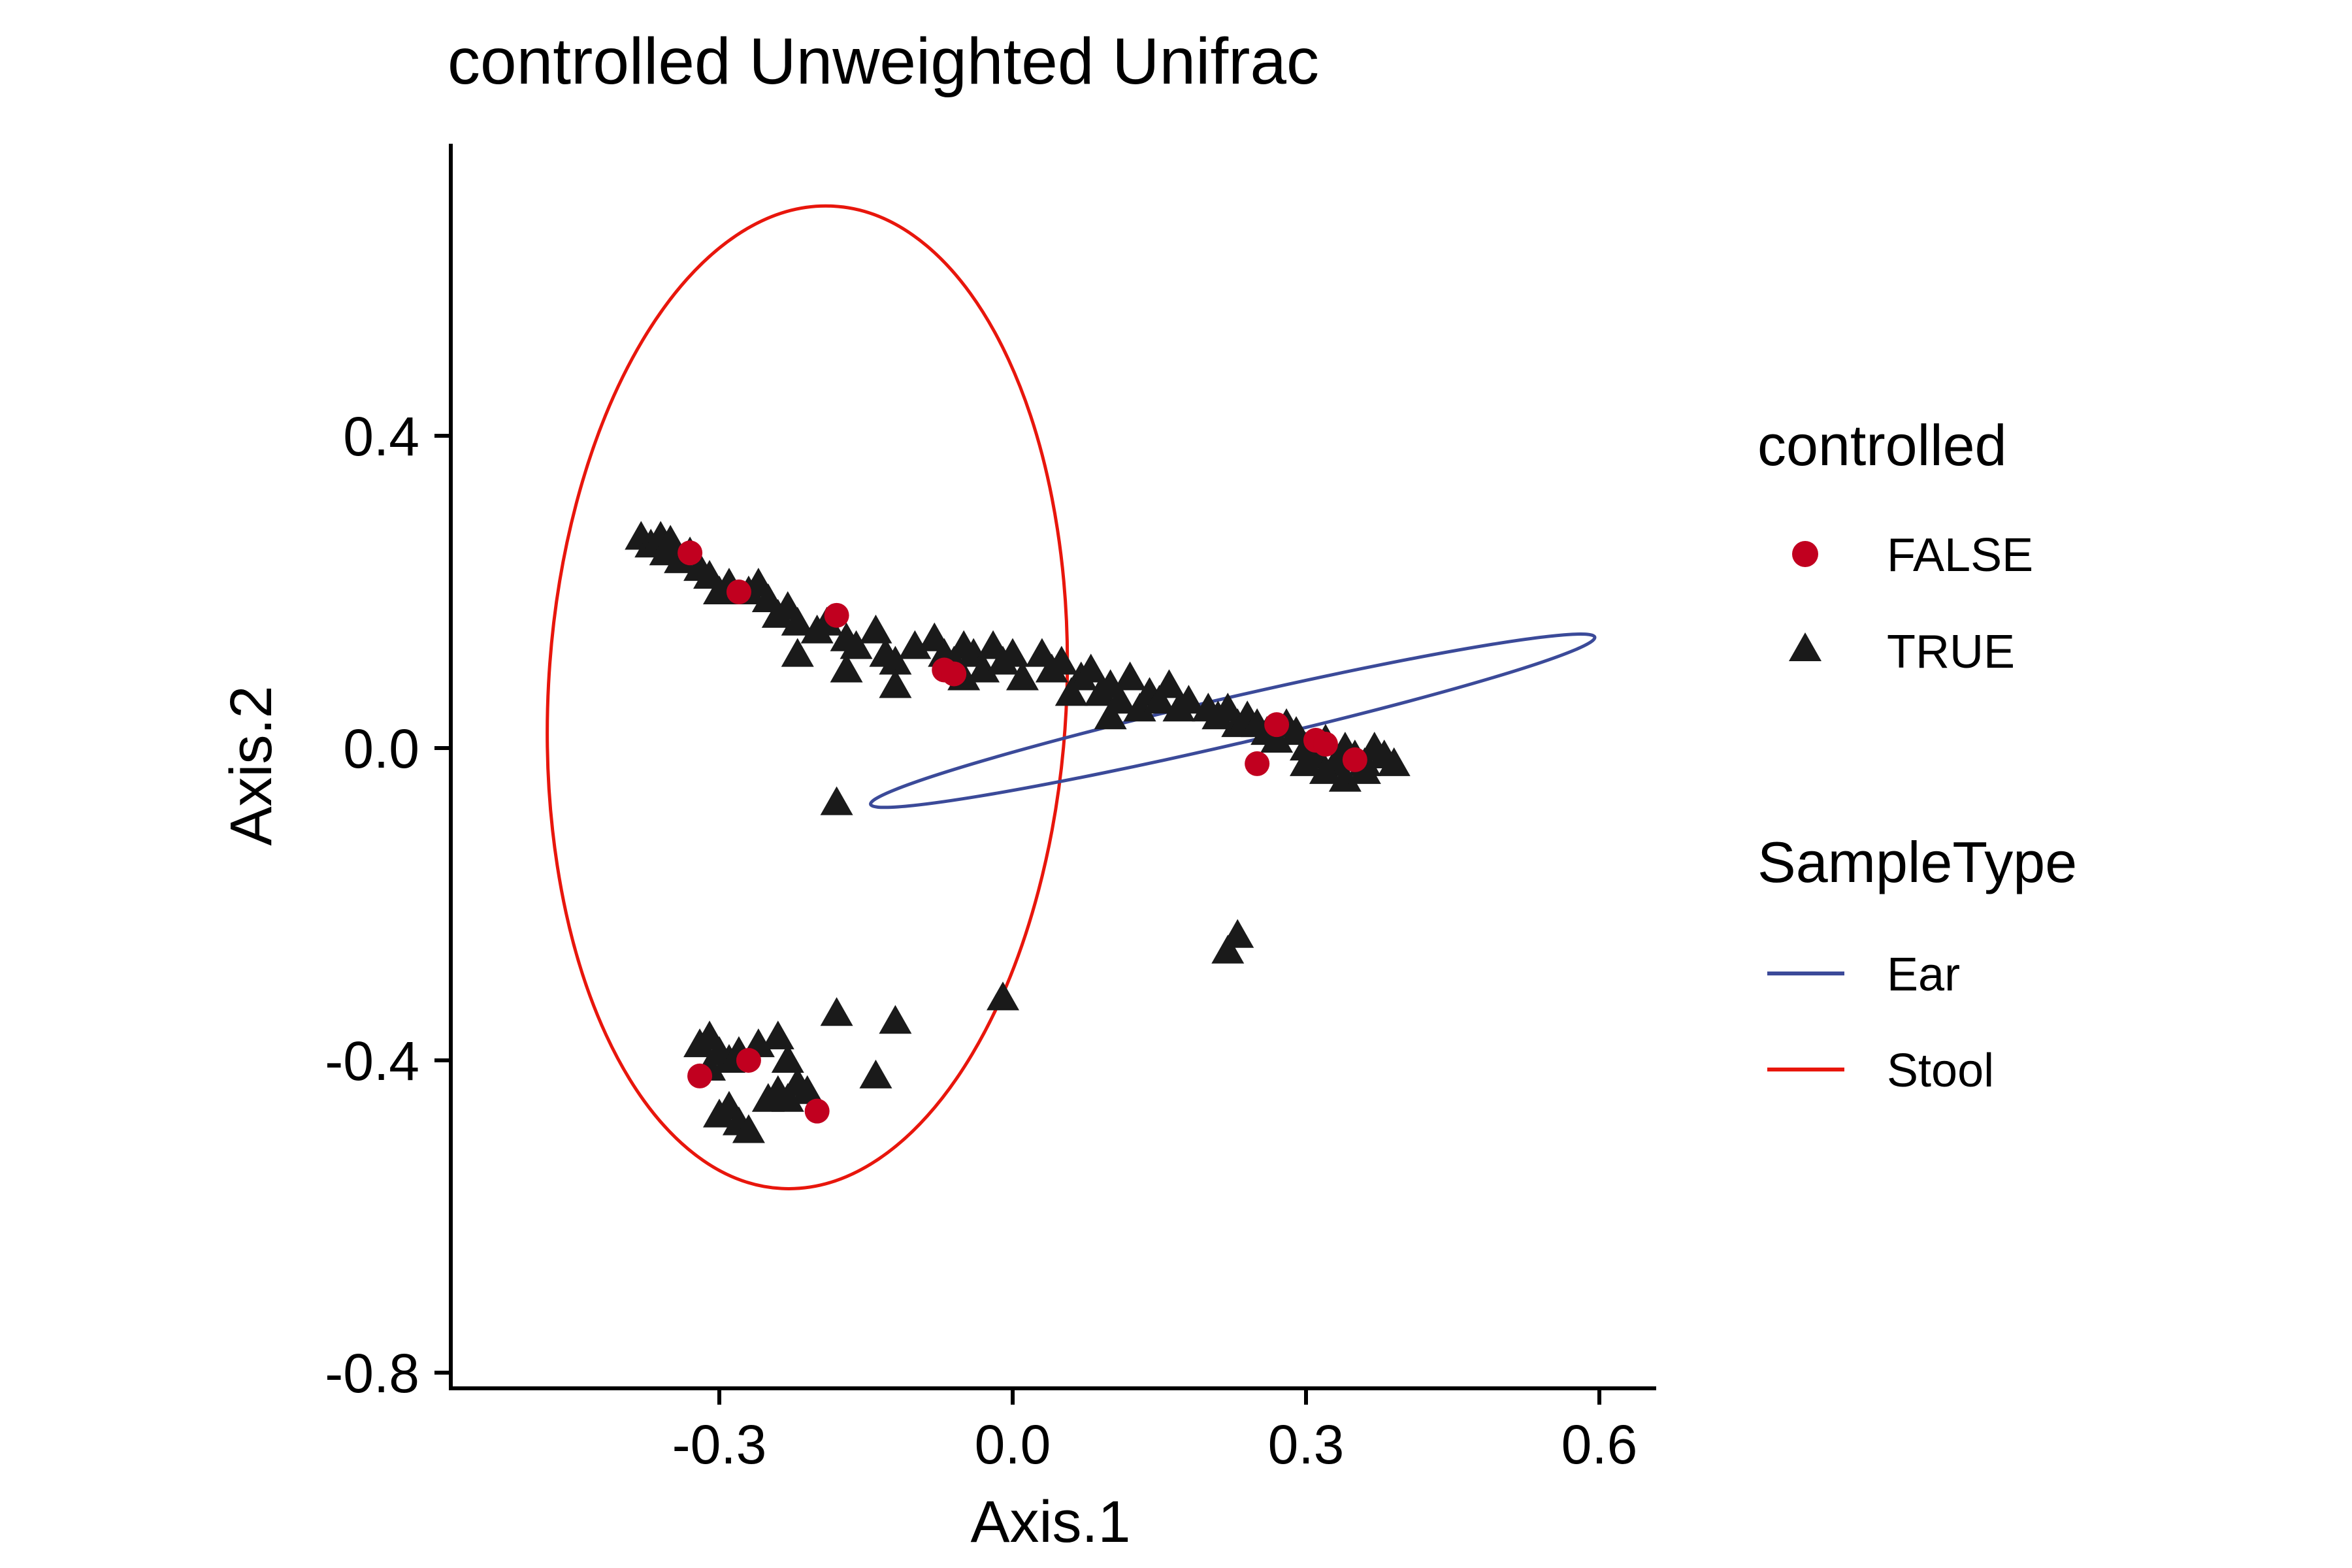 This screenshot has width=2352, height=1568. What do you see at coordinates (1050, 1522) in the screenshot?
I see `x-axis-title: Axis.1` at bounding box center [1050, 1522].